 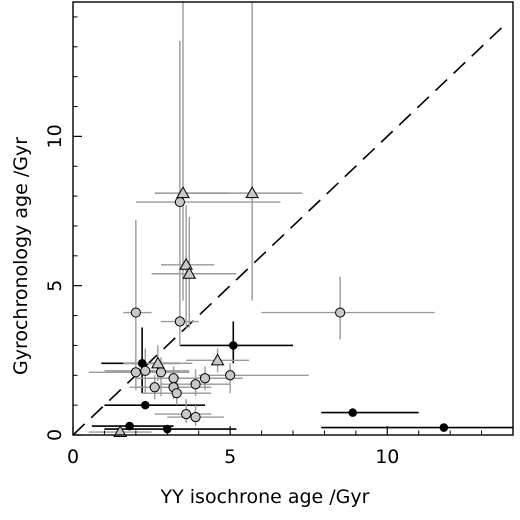 What do you see at coordinates (73, 457) in the screenshot?
I see `x-tick-label: 0` at bounding box center [73, 457].